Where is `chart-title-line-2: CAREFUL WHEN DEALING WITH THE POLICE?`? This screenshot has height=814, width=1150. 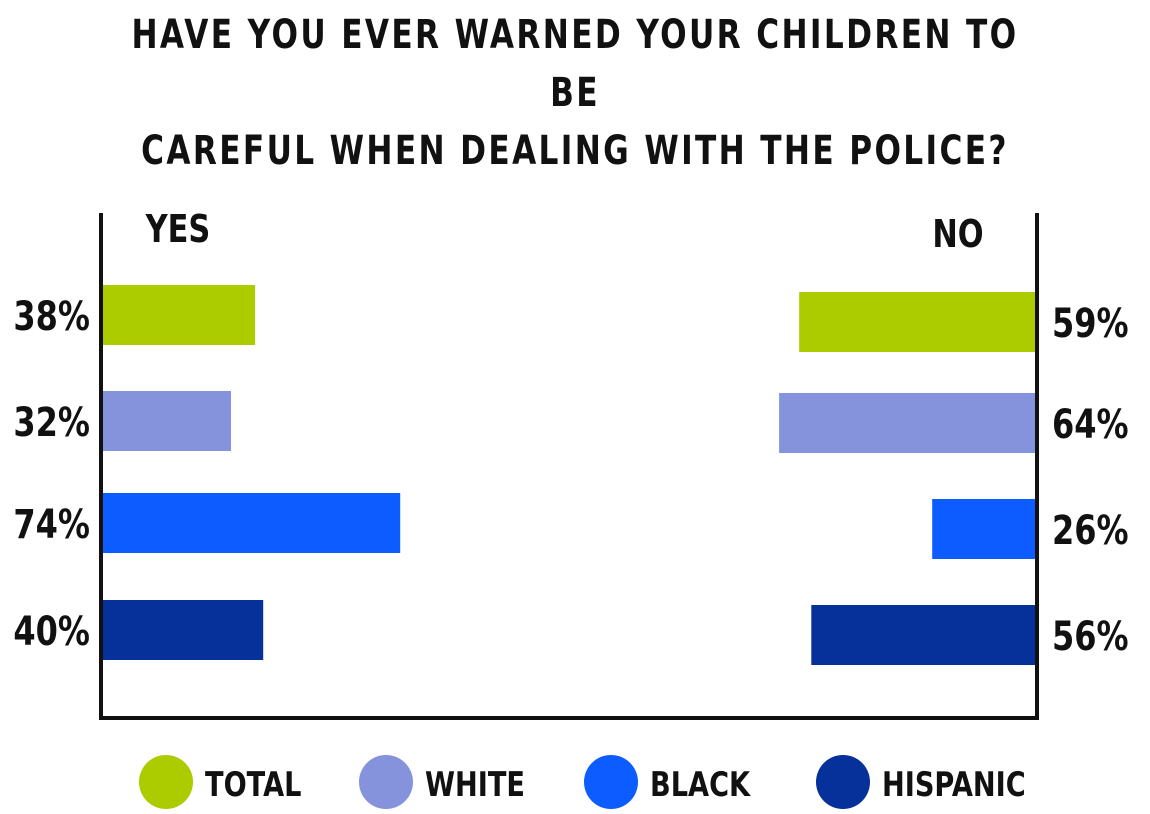 chart-title-line-2: CAREFUL WHEN DEALING WITH THE POLICE? is located at coordinates (575, 151).